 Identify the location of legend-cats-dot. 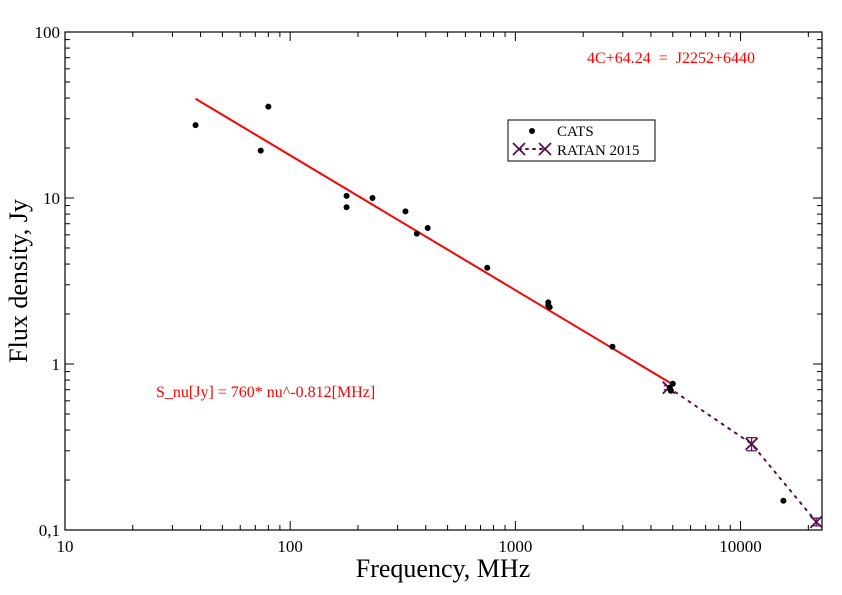
(532, 131).